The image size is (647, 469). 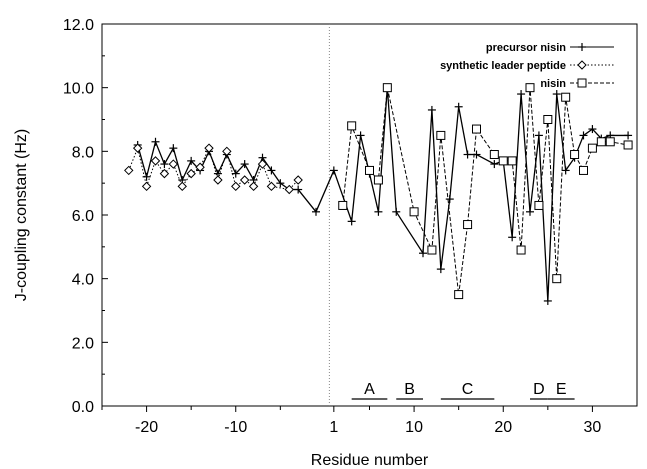 I want to click on x-tick-label: 1, so click(x=333, y=427).